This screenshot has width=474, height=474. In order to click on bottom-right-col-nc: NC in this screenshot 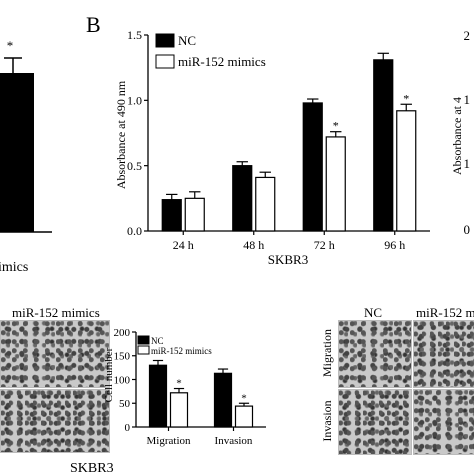, I will do `click(373, 312)`.